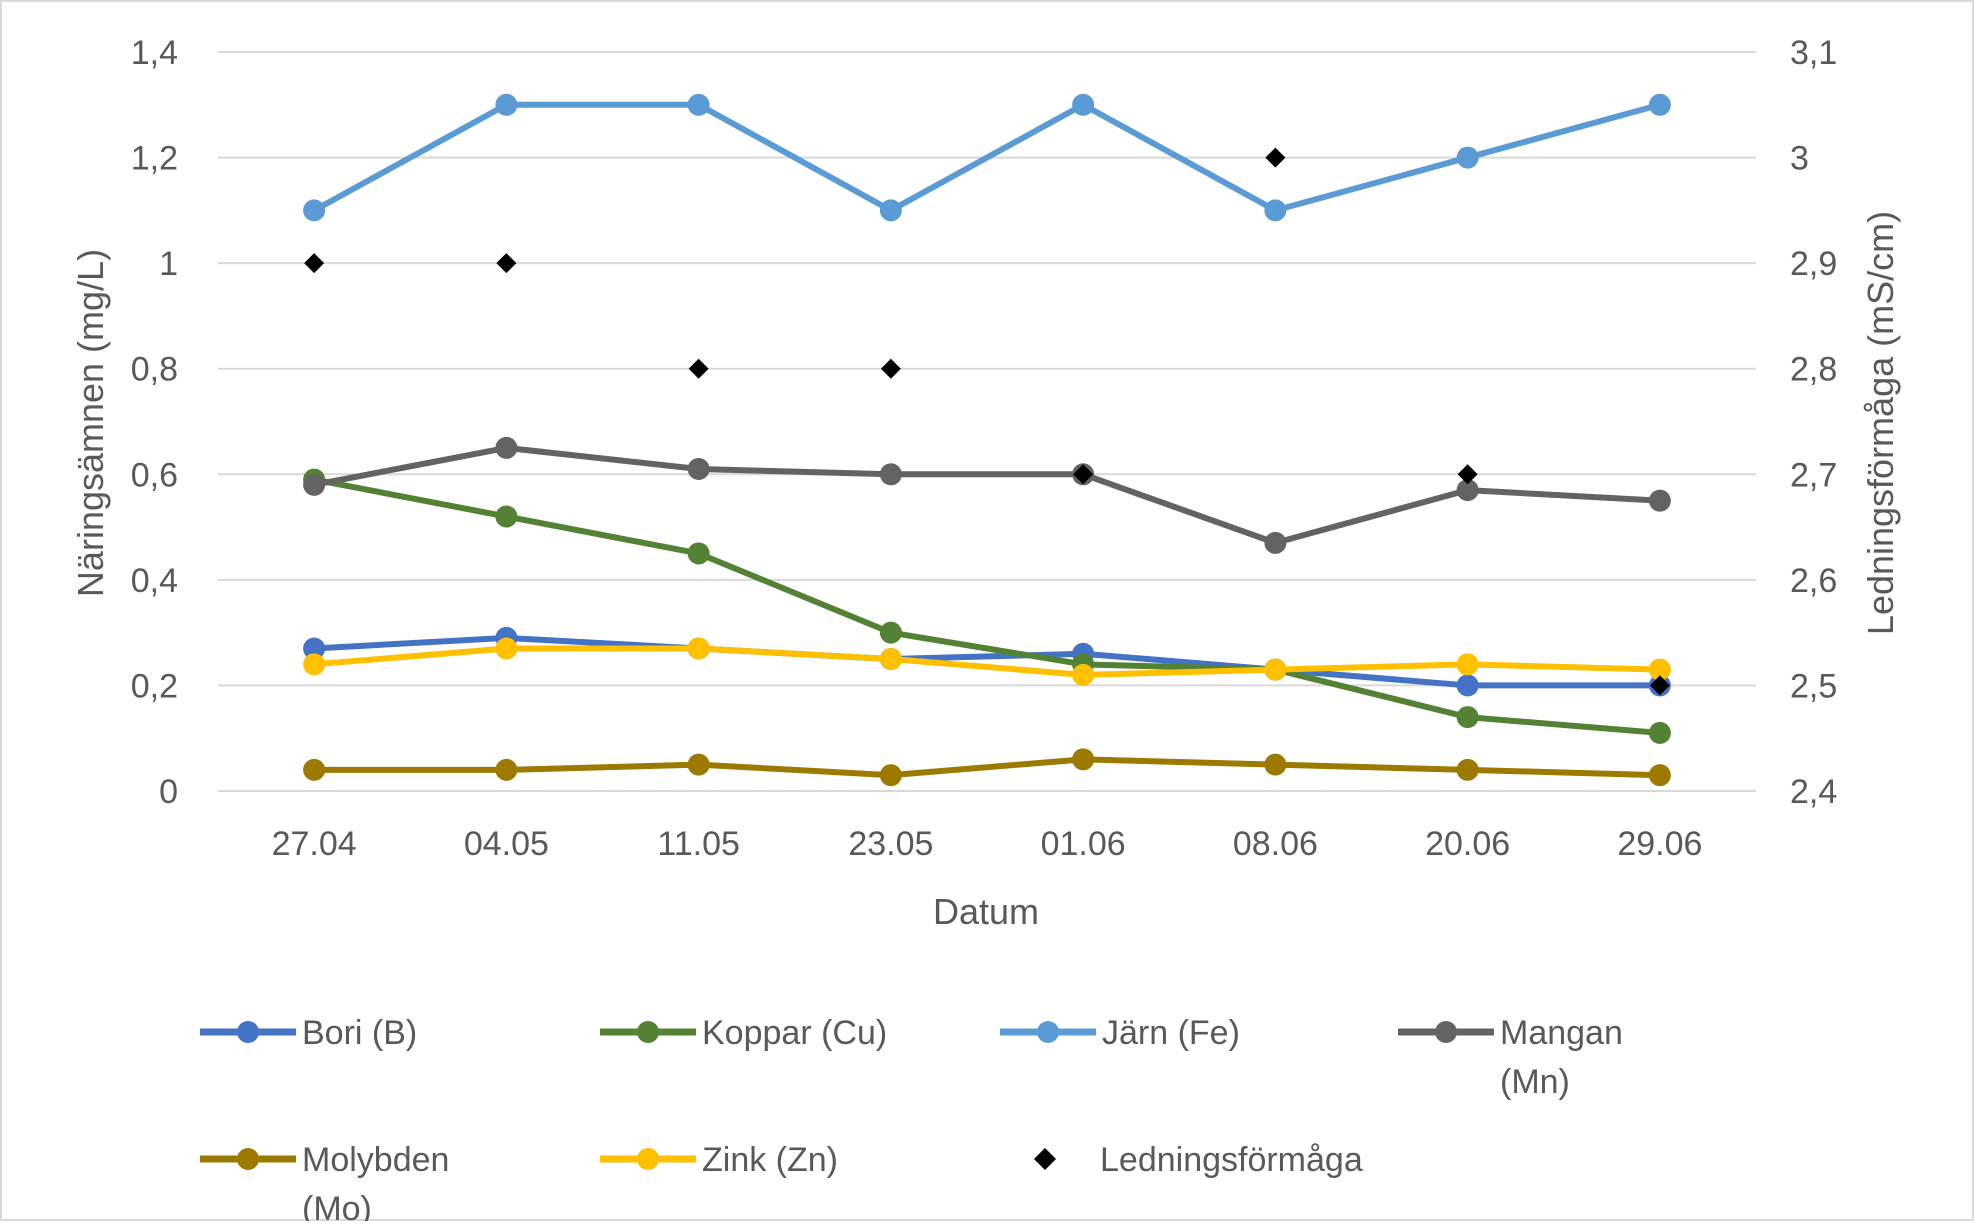  I want to click on x-tick-label: 04.05, so click(506, 844).